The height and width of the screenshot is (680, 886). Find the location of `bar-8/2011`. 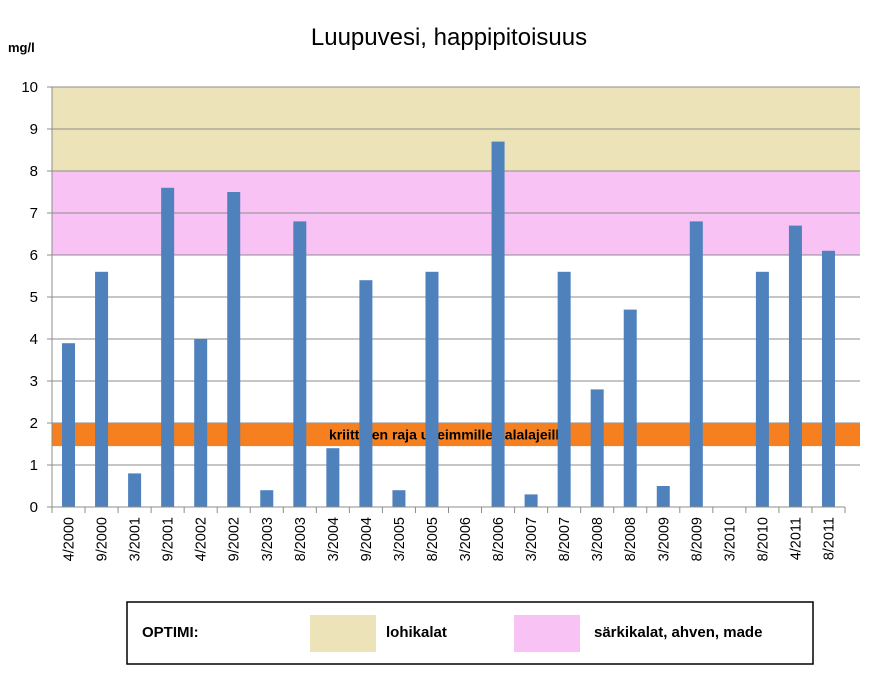

bar-8/2011 is located at coordinates (828, 379).